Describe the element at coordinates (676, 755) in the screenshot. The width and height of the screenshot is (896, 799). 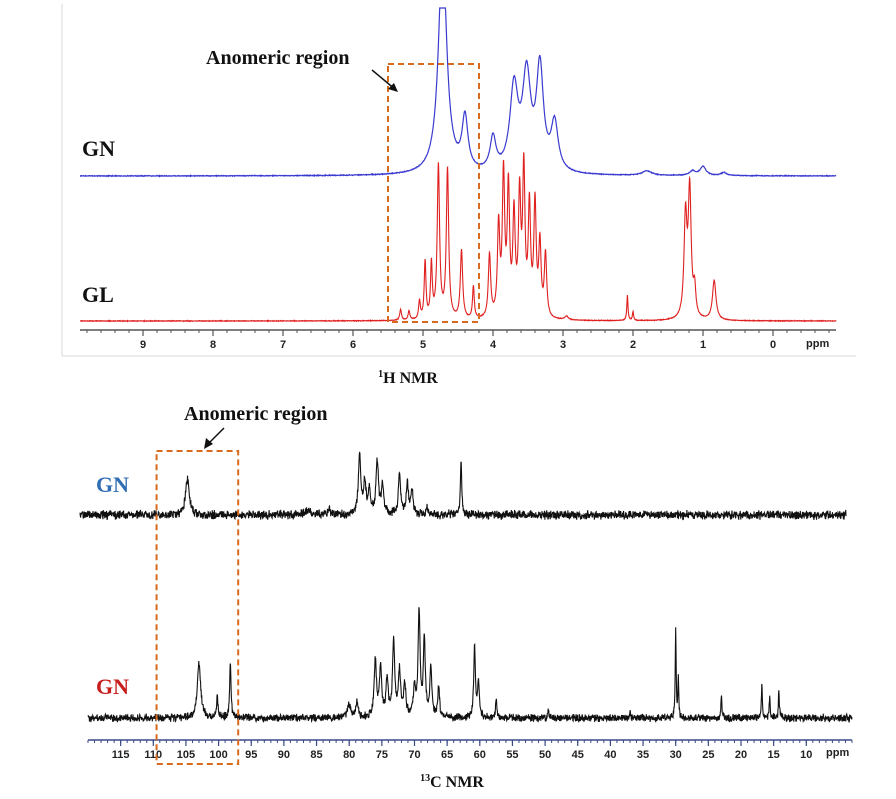
I see `tick-label-30: 30` at that location.